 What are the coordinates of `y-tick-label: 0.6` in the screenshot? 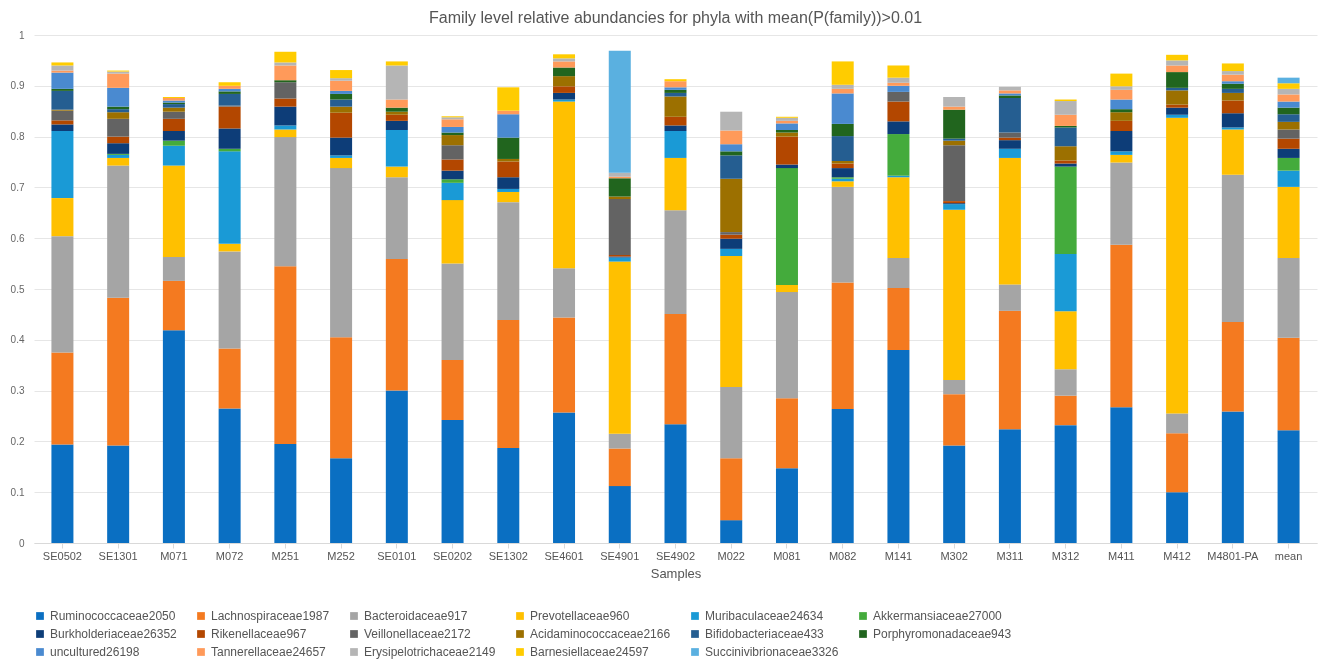 It's located at (17, 238).